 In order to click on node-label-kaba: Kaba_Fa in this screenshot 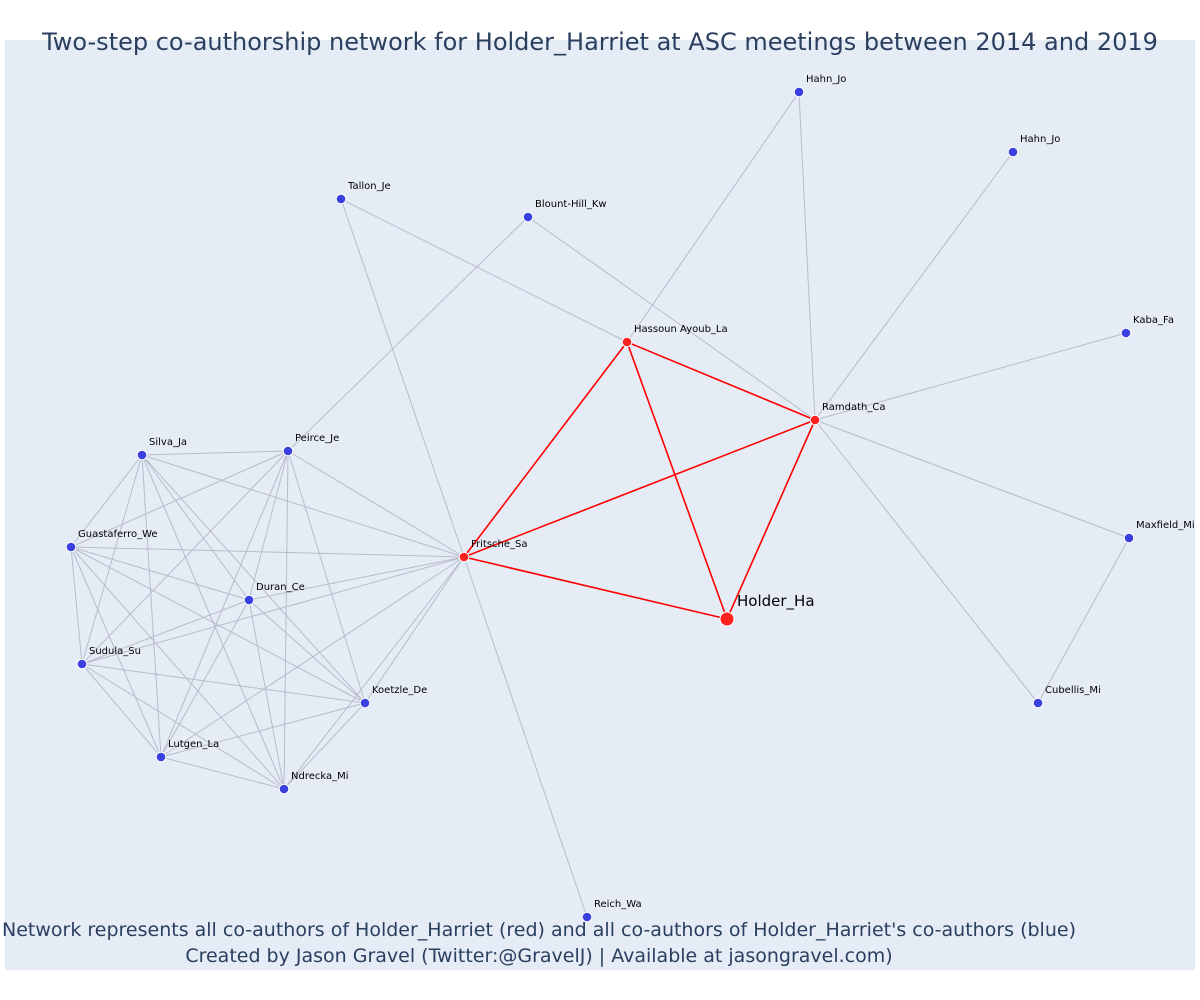, I will do `click(1153, 320)`.